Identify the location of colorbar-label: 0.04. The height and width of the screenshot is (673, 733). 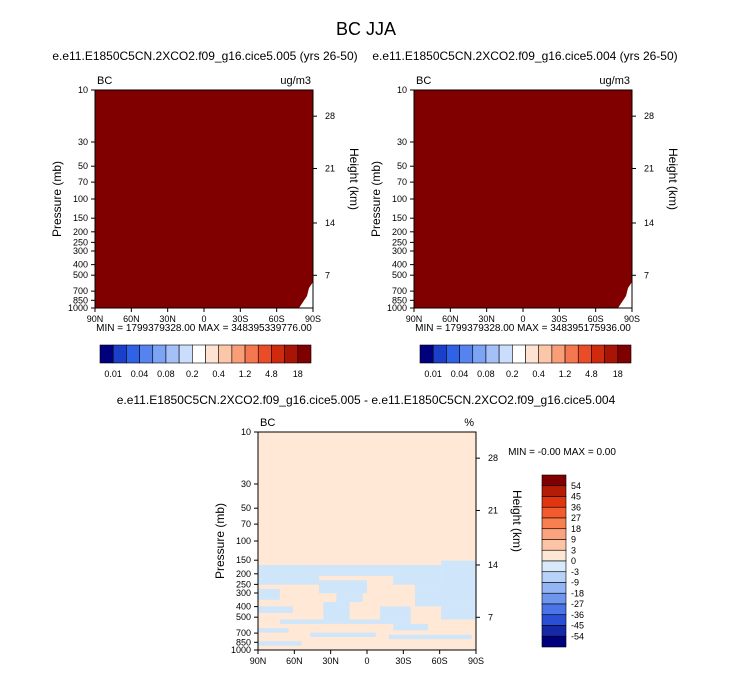
(140, 374).